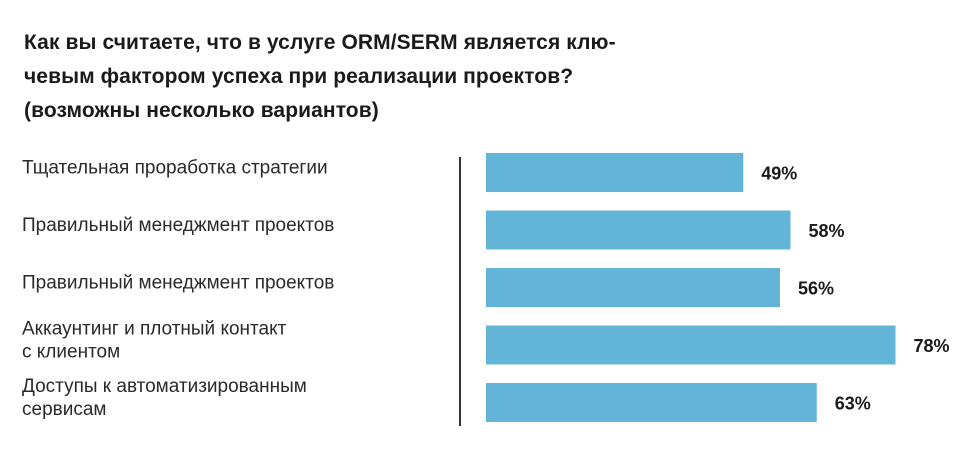 The height and width of the screenshot is (469, 974). What do you see at coordinates (201, 110) in the screenshot?
I see `chart-title-line: (возможны несколько вариантов)` at bounding box center [201, 110].